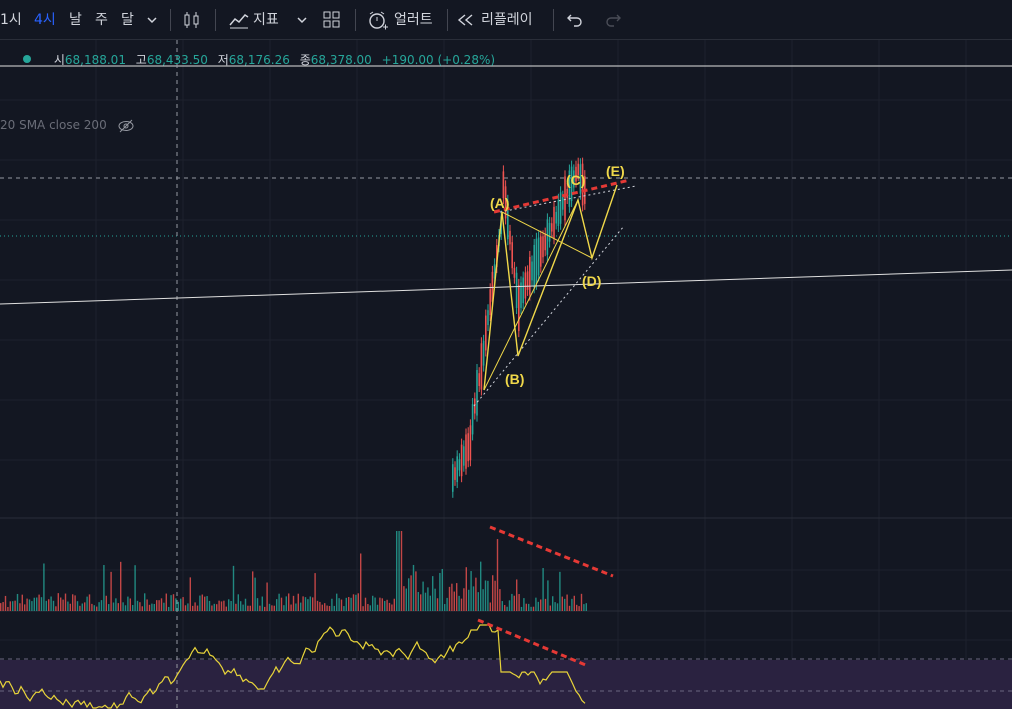  Describe the element at coordinates (413, 20) in the screenshot. I see `alert-button: 얼러트` at that location.